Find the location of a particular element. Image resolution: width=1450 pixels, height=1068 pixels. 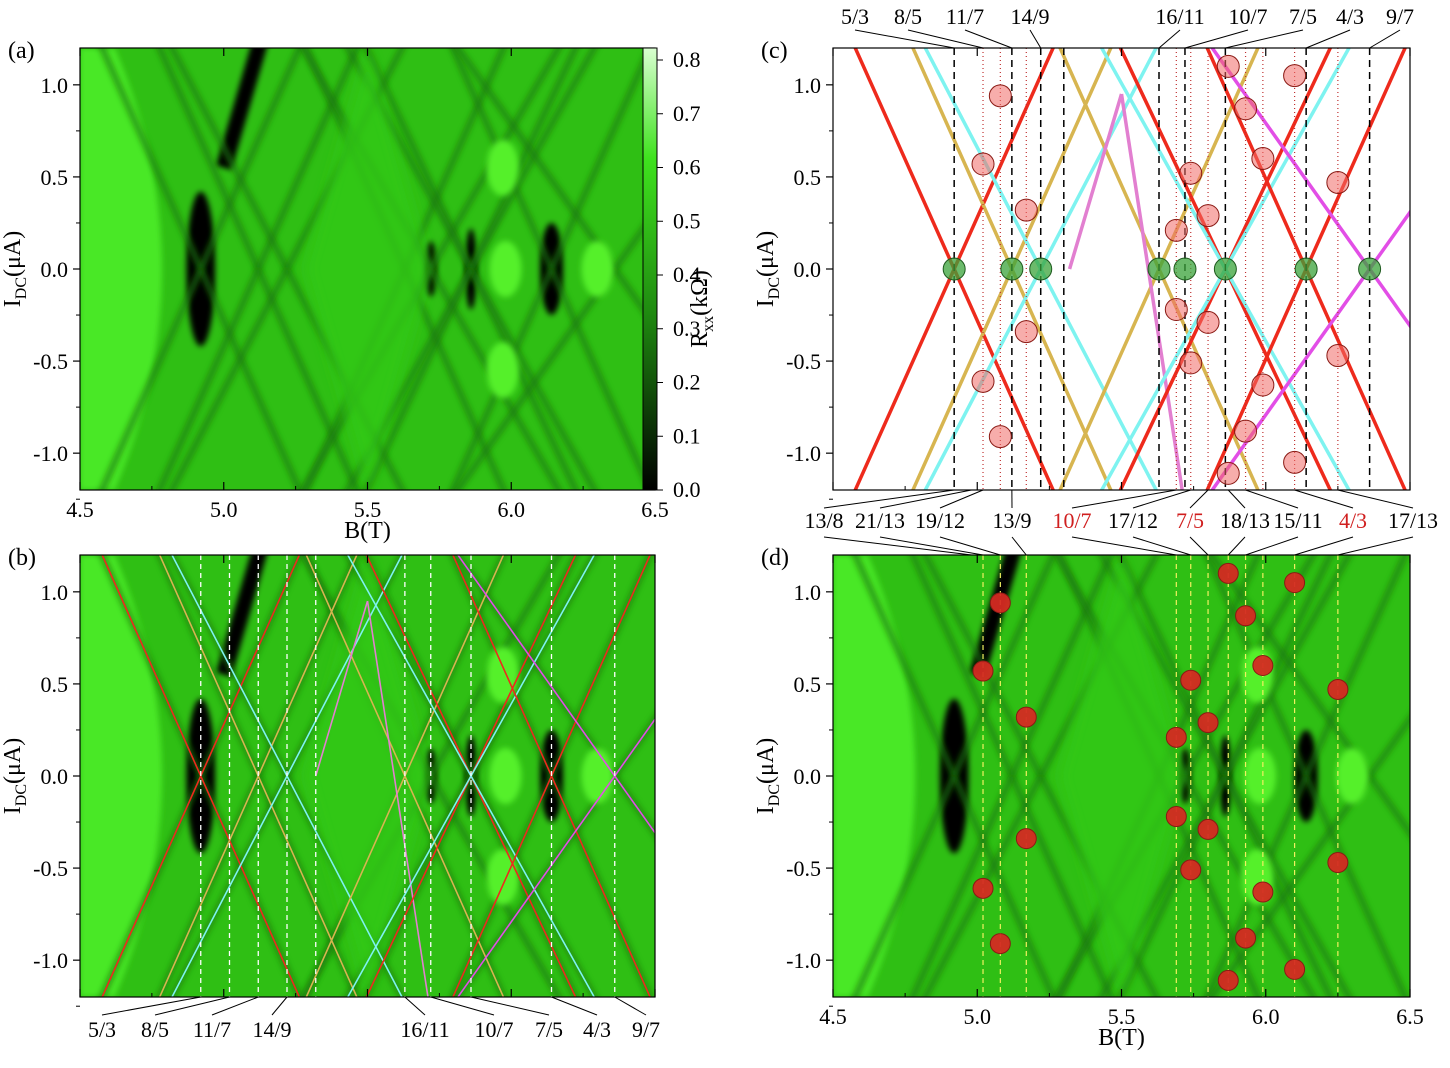

colorbar-tick-label: 0.6 is located at coordinates (687, 167).